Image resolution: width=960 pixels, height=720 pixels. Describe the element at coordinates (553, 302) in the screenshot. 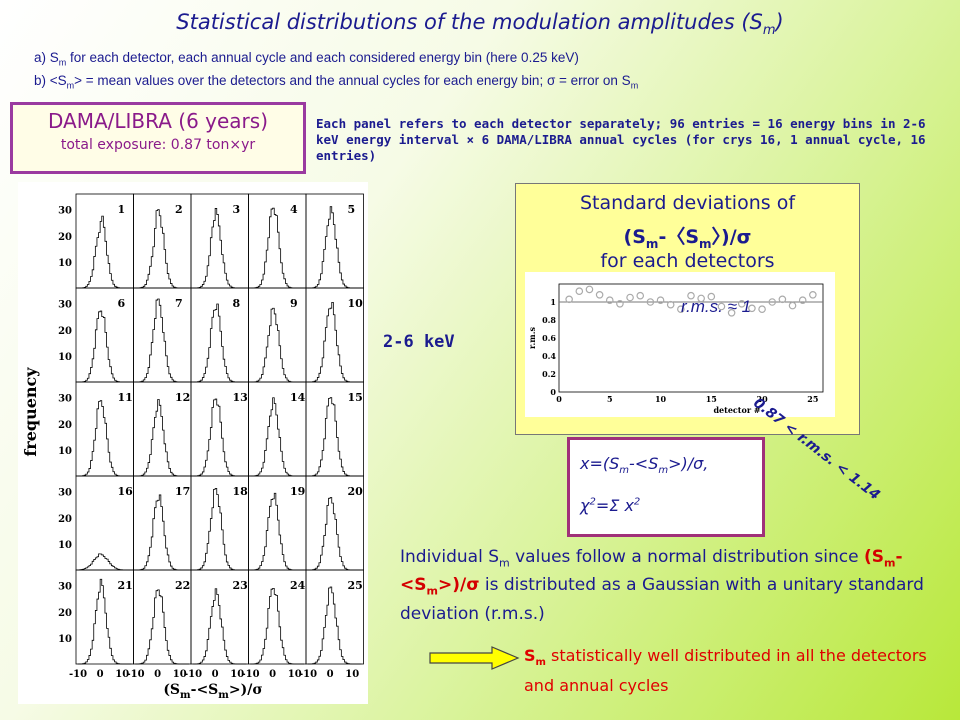

I see `rms-ytick: 1` at that location.